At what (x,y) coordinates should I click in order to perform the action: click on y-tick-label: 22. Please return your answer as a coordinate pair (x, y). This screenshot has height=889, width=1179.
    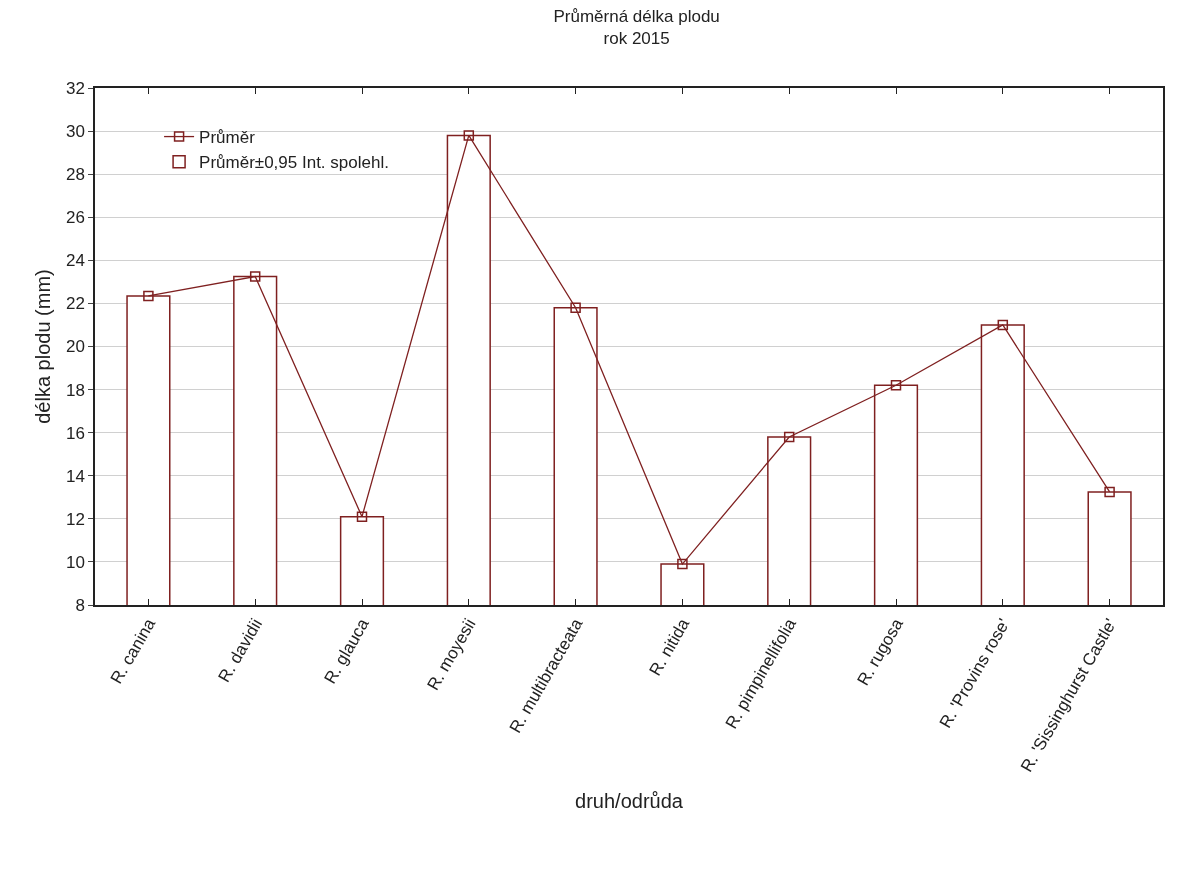
    Looking at the image, I should click on (75, 304).